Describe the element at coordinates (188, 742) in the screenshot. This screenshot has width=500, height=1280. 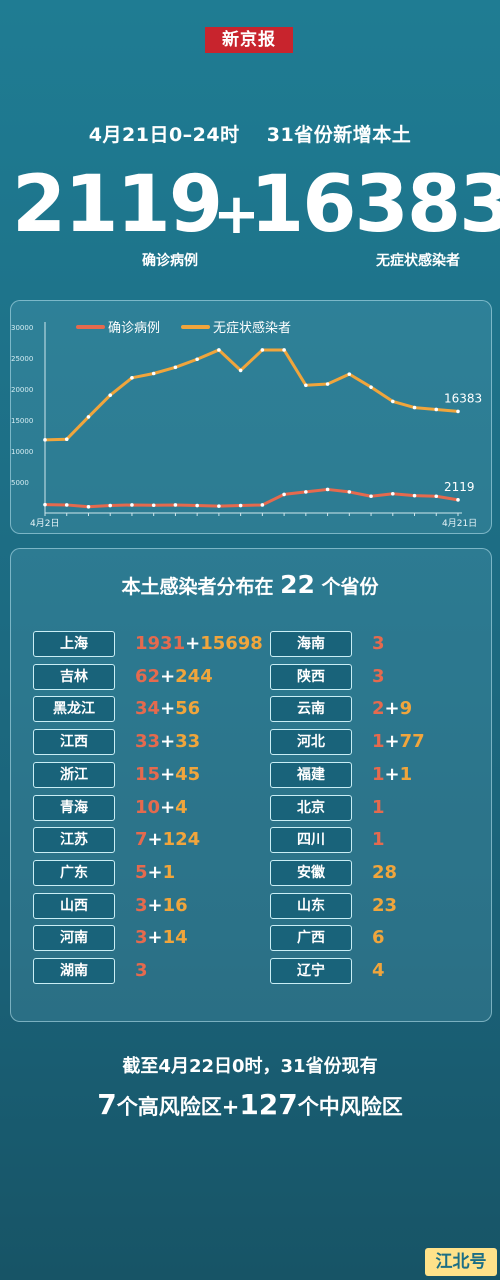
I see `asymptomatic-count: 33` at that location.